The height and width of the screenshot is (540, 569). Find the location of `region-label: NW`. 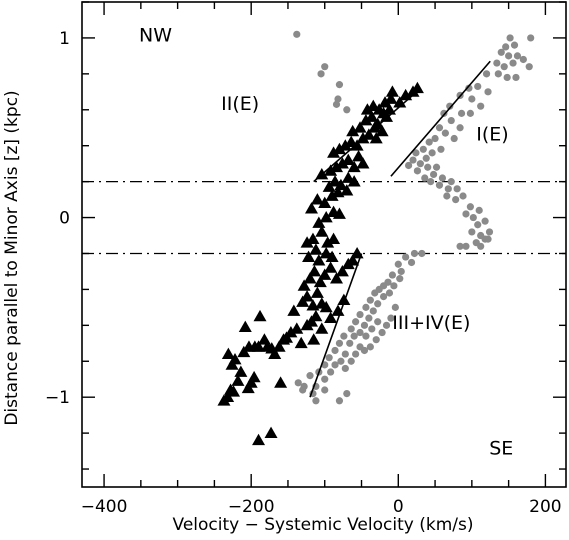

region-label: NW is located at coordinates (155, 36).